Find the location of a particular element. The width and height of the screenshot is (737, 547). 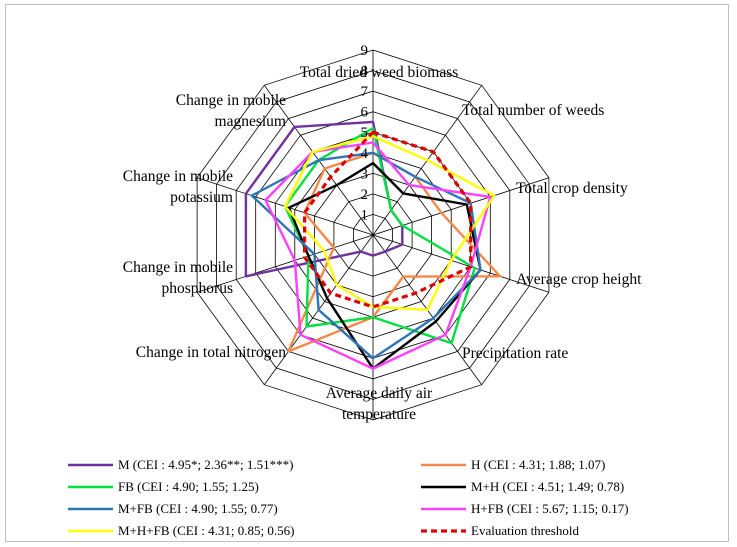

tick-label: 6 is located at coordinates (365, 113).